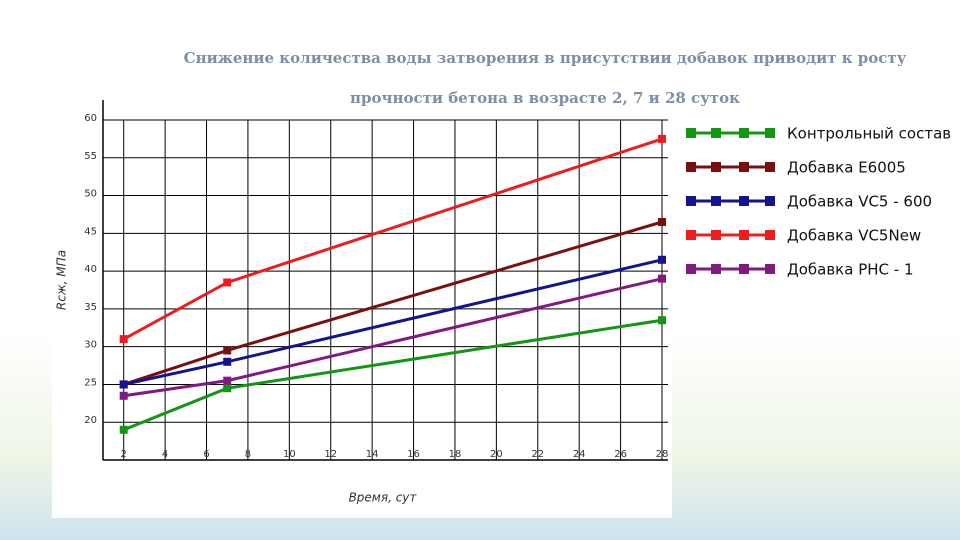  What do you see at coordinates (124, 454) in the screenshot?
I see `x-tick-label: 2` at bounding box center [124, 454].